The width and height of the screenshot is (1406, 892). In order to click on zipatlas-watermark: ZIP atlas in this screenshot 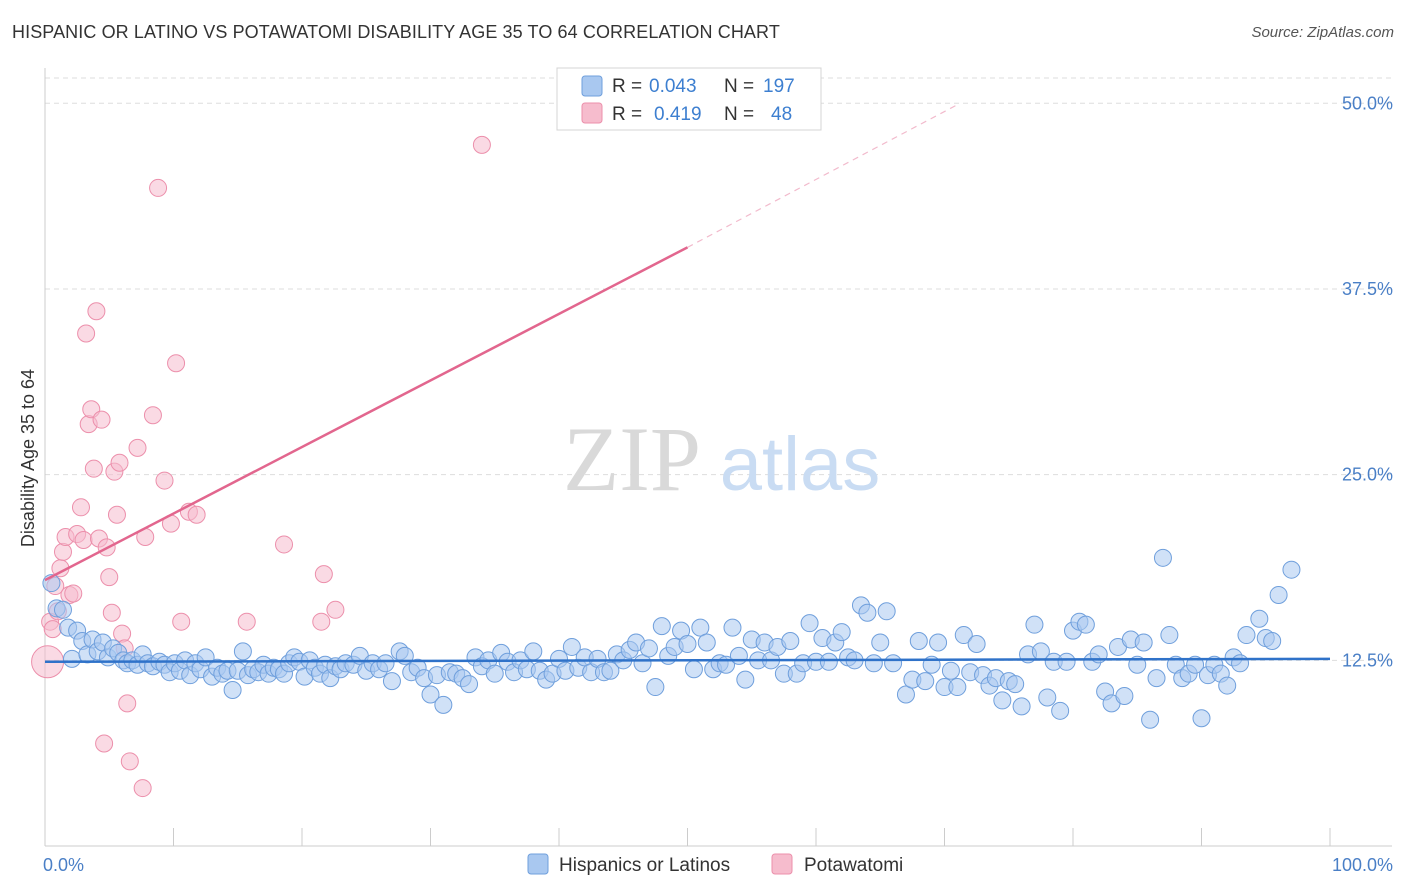, I will do `click(721, 459)`.